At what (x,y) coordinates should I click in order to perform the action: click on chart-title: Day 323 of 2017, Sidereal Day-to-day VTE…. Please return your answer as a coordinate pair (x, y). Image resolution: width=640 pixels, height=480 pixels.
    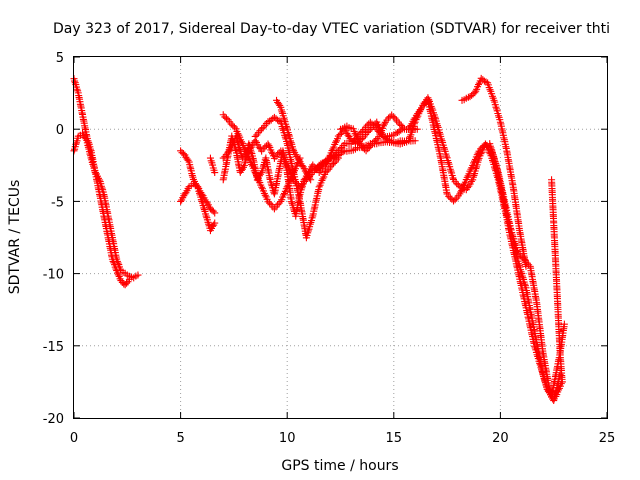
    Looking at the image, I should click on (331, 29).